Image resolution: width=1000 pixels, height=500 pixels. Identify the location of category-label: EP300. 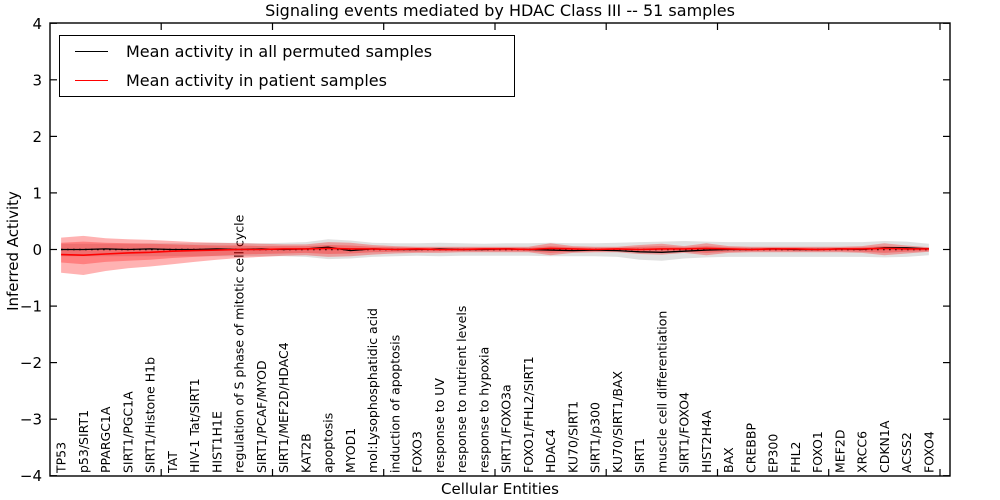
(773, 453).